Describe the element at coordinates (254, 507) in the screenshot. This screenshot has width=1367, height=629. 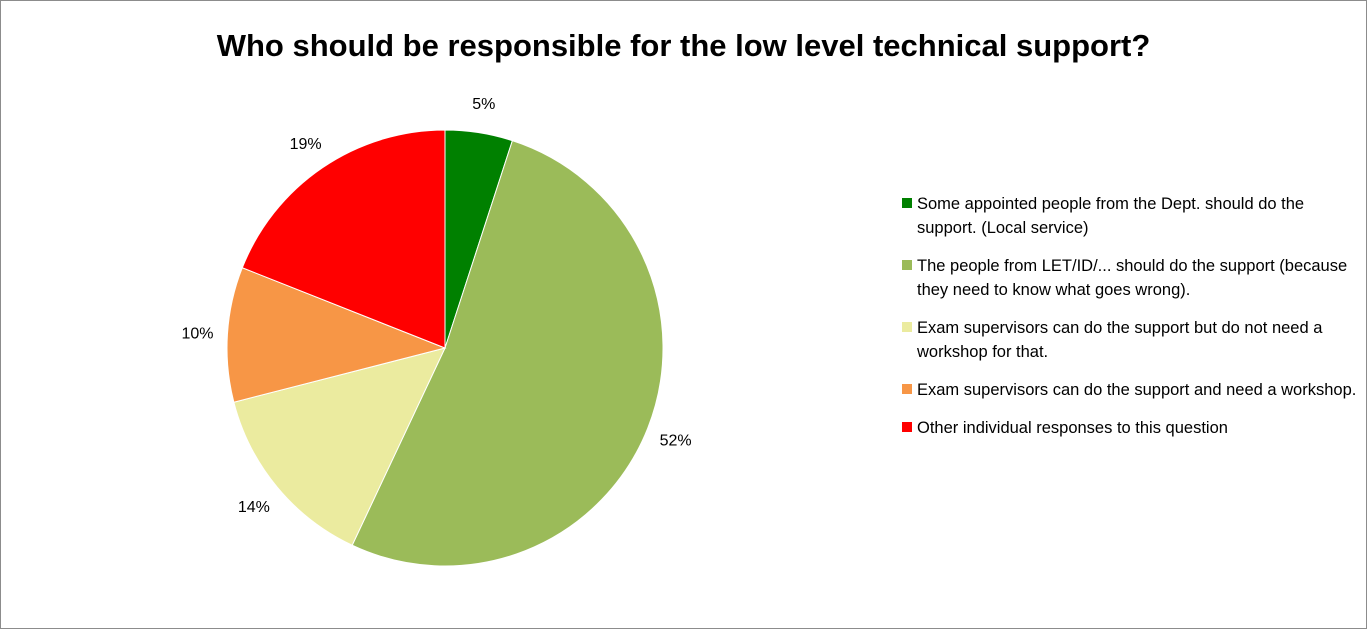
I see `slice-percent-label: 14%` at that location.